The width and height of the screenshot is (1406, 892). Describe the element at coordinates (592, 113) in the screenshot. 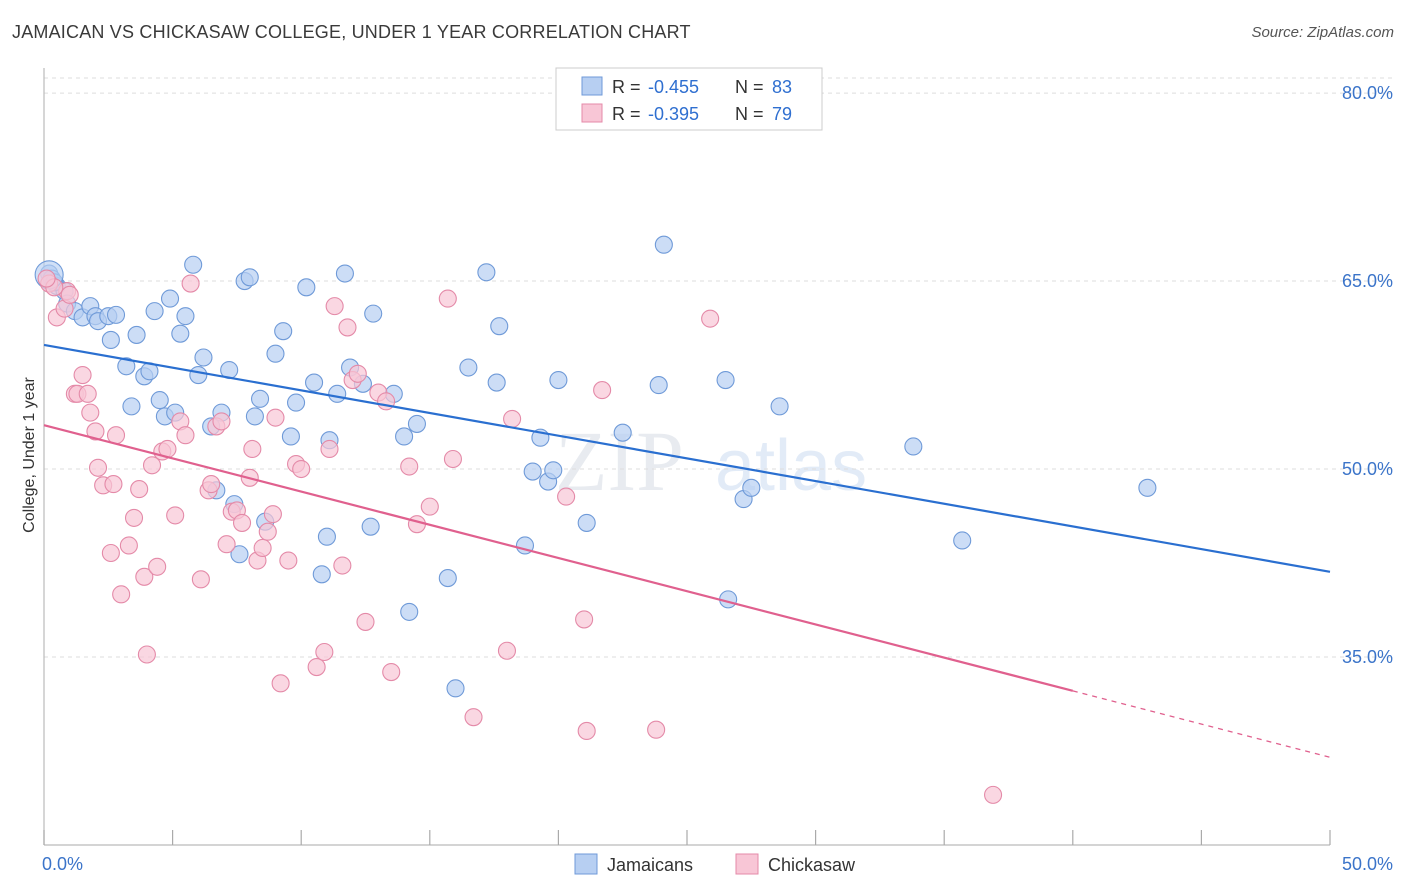

I see `chickasaw-swatch` at that location.